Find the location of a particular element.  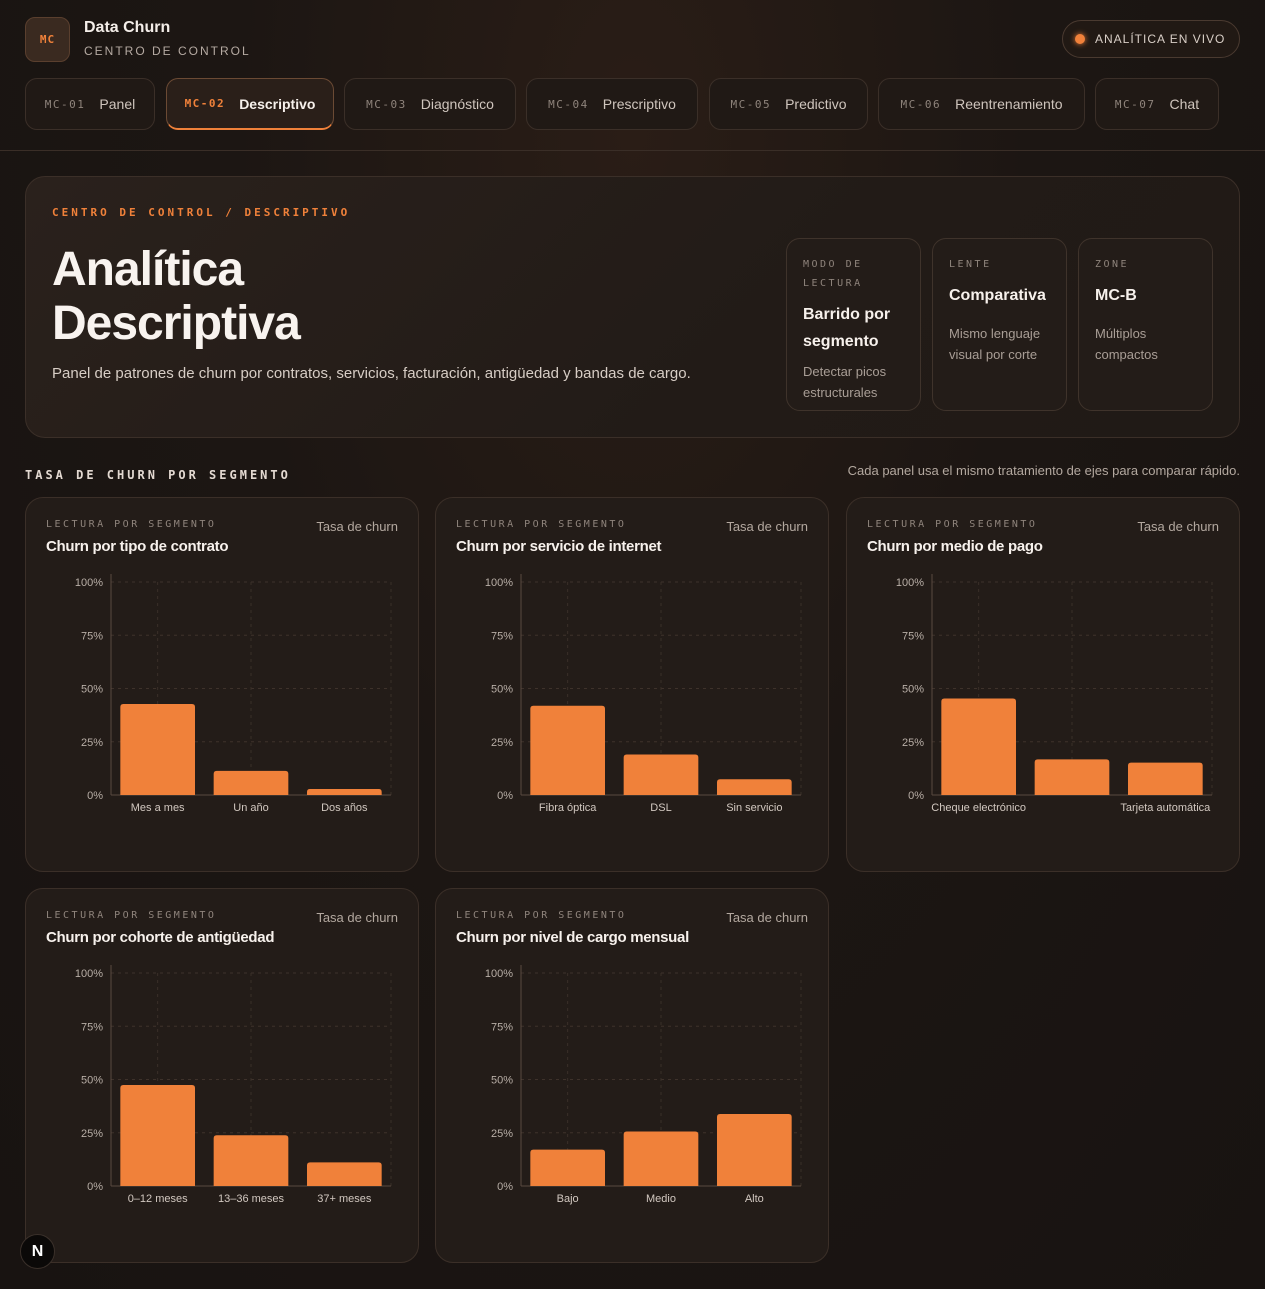

chart-title: Churn por nivel de cargo mensual is located at coordinates (572, 937).